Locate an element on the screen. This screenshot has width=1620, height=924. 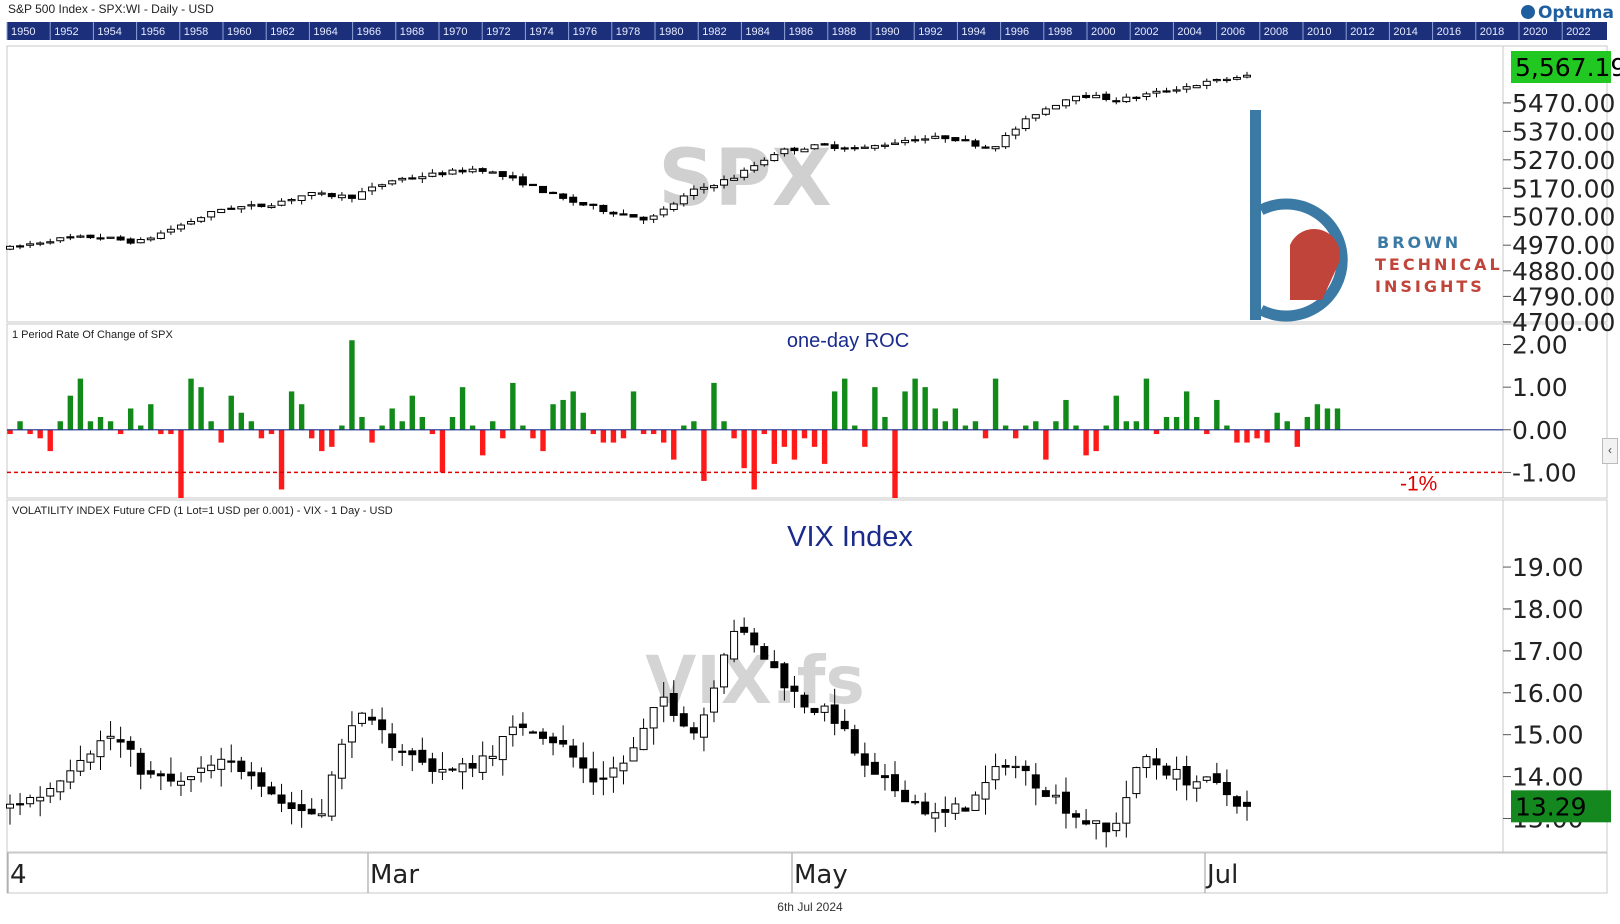
timeline-year: 1960 is located at coordinates (239, 32).